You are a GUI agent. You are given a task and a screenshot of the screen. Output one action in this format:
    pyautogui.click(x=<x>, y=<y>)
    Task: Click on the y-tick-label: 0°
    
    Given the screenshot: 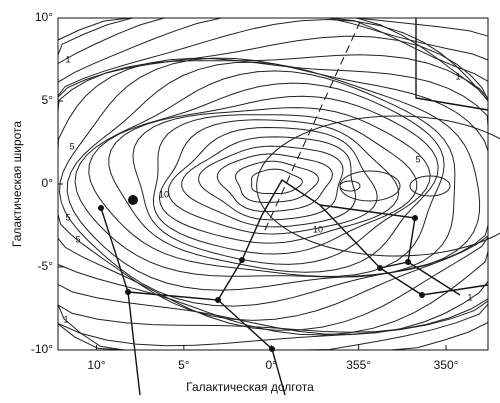 What is the action you would take?
    pyautogui.click(x=48, y=183)
    